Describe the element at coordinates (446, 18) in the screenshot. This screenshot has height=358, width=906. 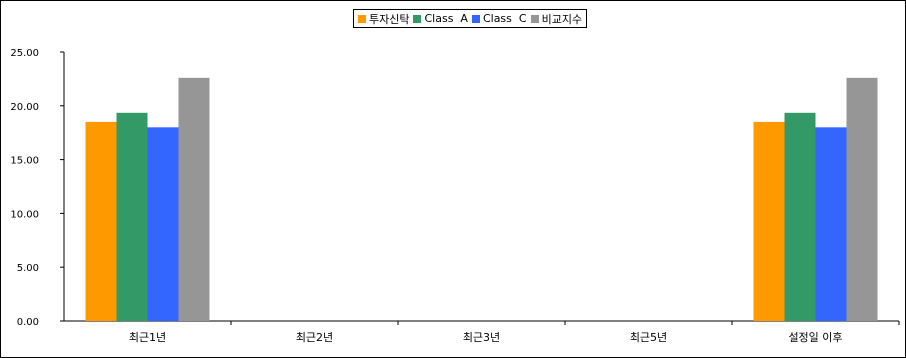
I see `legend-label-1: Class A` at that location.